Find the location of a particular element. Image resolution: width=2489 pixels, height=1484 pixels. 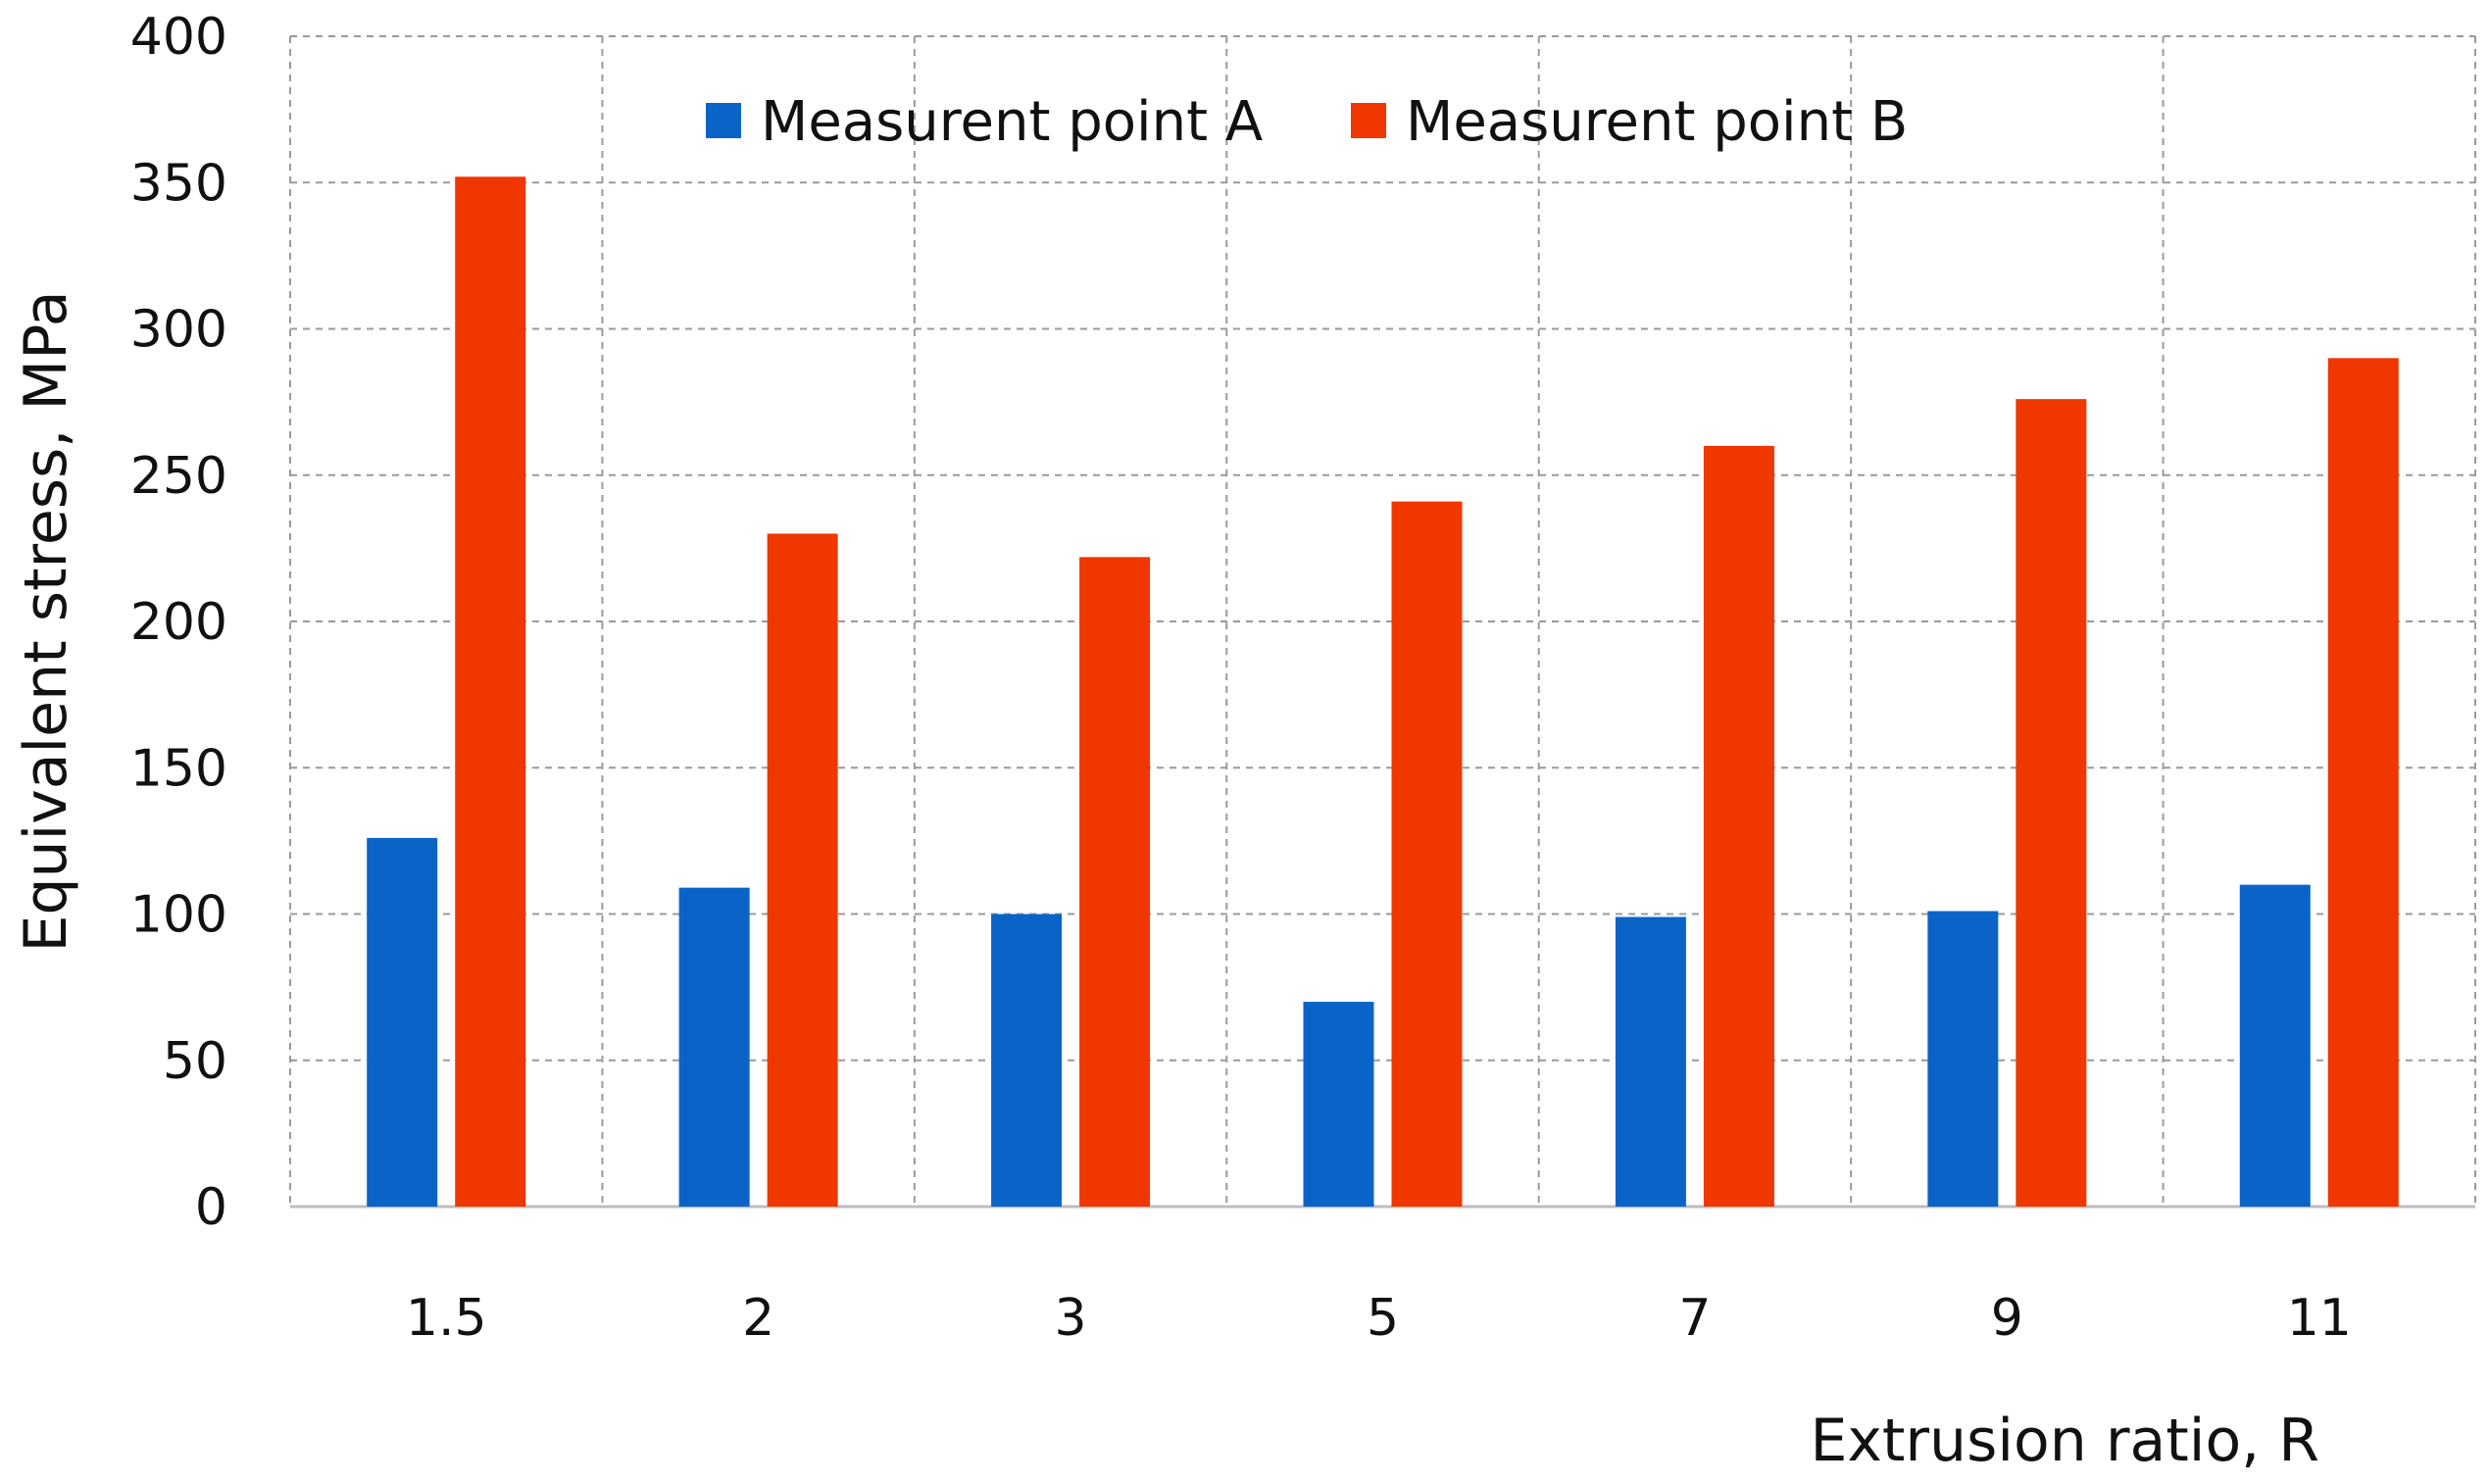

y-tick-label: 0 is located at coordinates (211, 1207).